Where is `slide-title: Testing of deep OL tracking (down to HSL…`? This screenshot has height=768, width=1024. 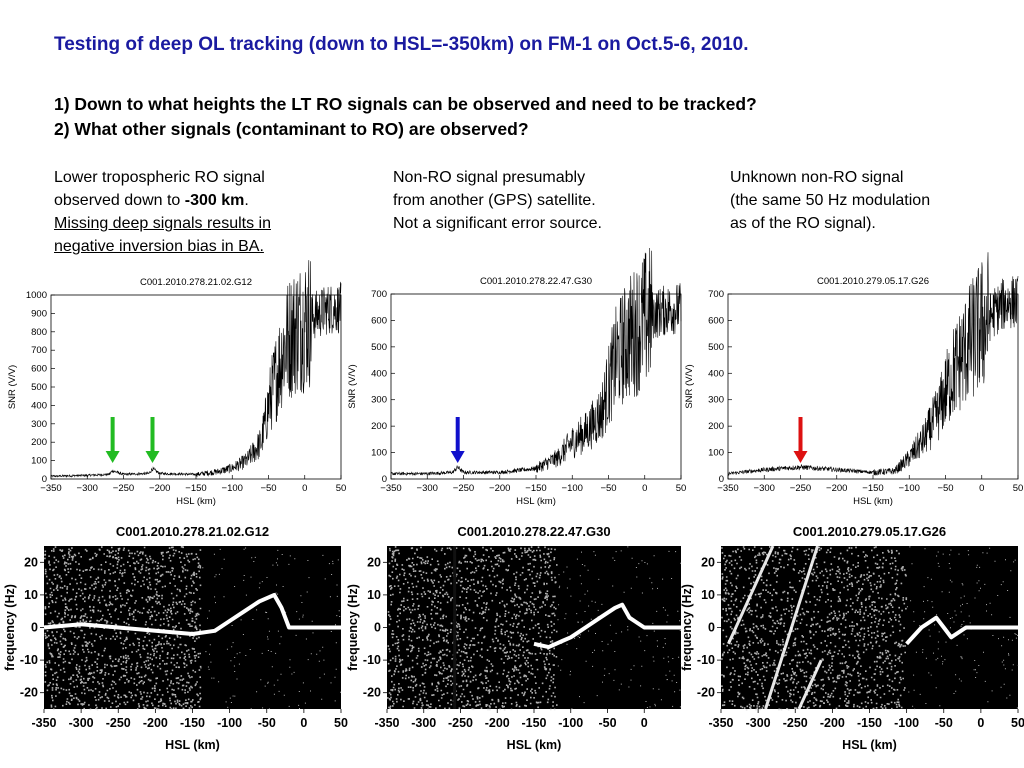
slide-title: Testing of deep OL tracking (down to HSL… is located at coordinates (401, 44).